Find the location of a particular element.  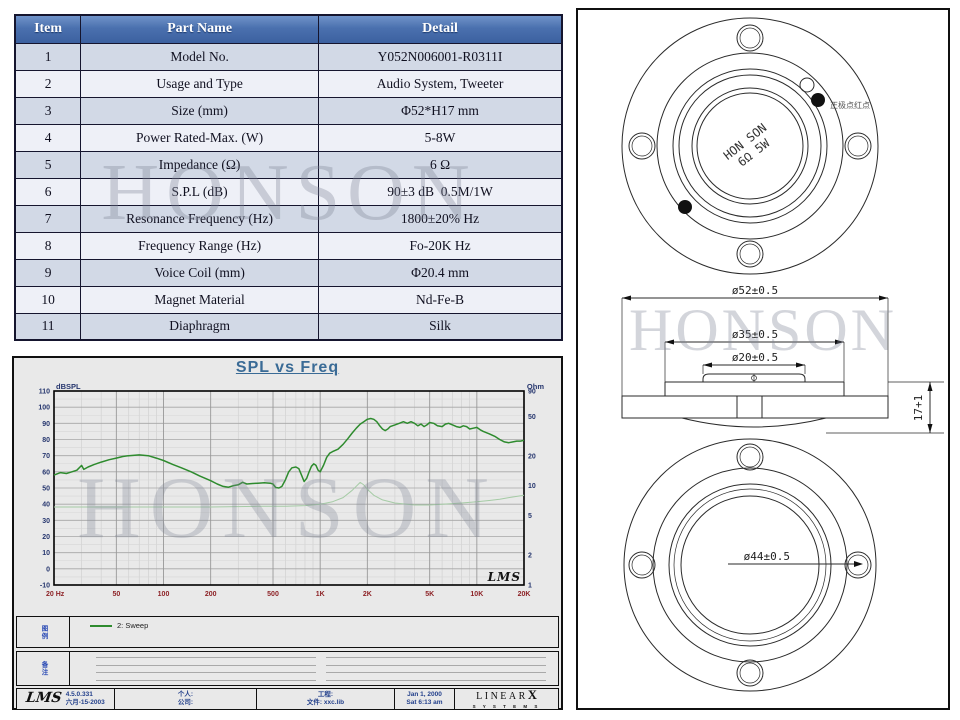

table-cell: Impedance (Ω) is located at coordinates (200, 164).